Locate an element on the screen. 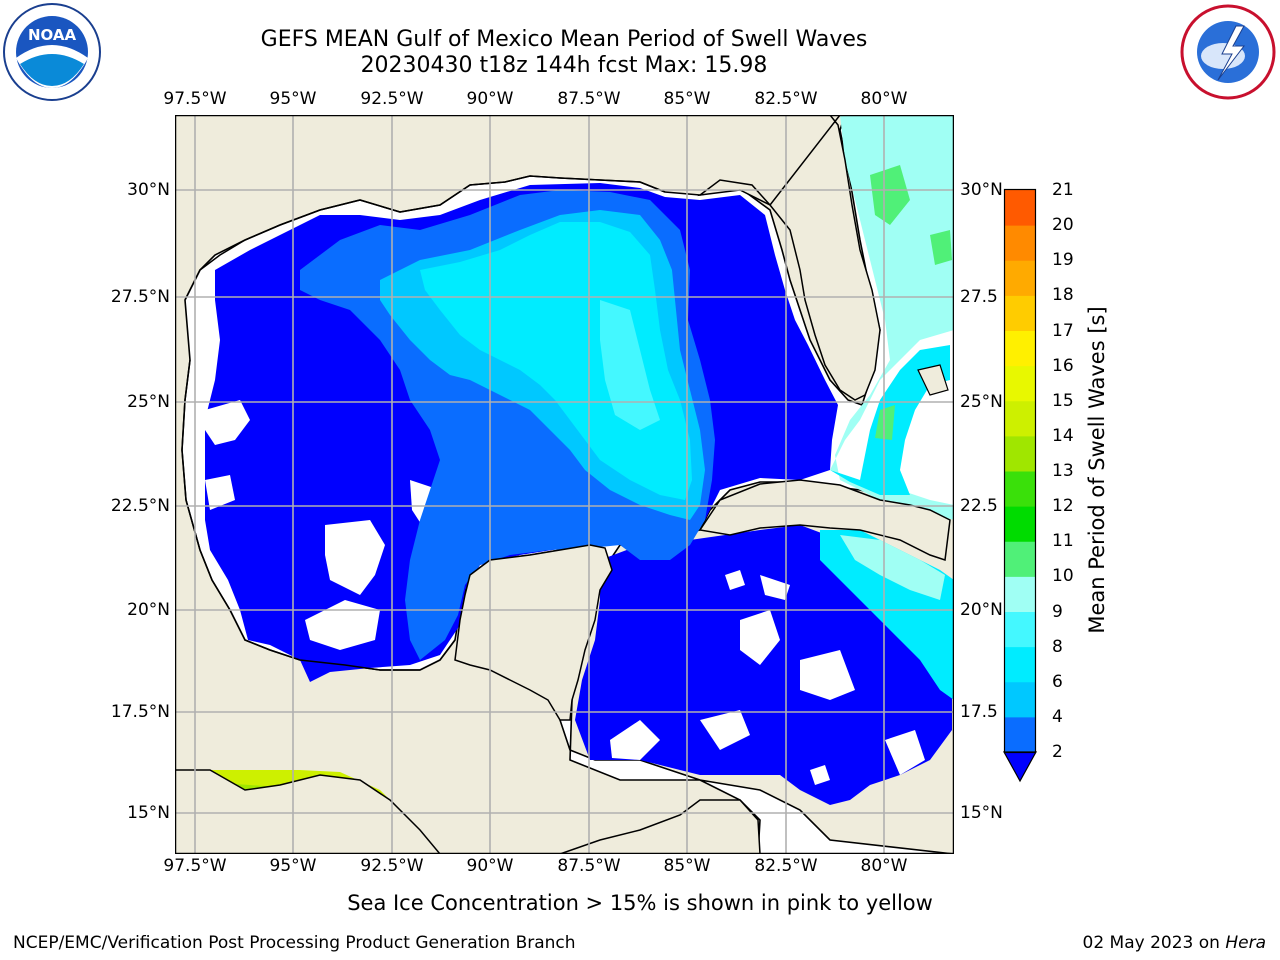 Image resolution: width=1280 pixels, height=960 pixels. colorbar-tick-label: 17 is located at coordinates (1063, 330).